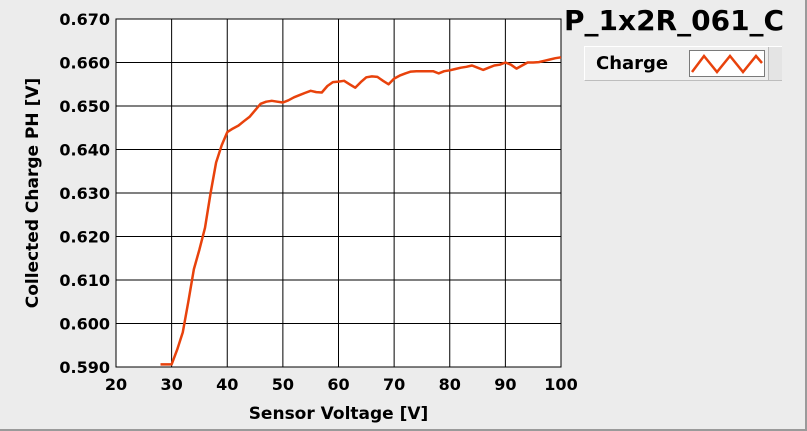  I want to click on y-tick-label: 0.650, so click(84, 106).